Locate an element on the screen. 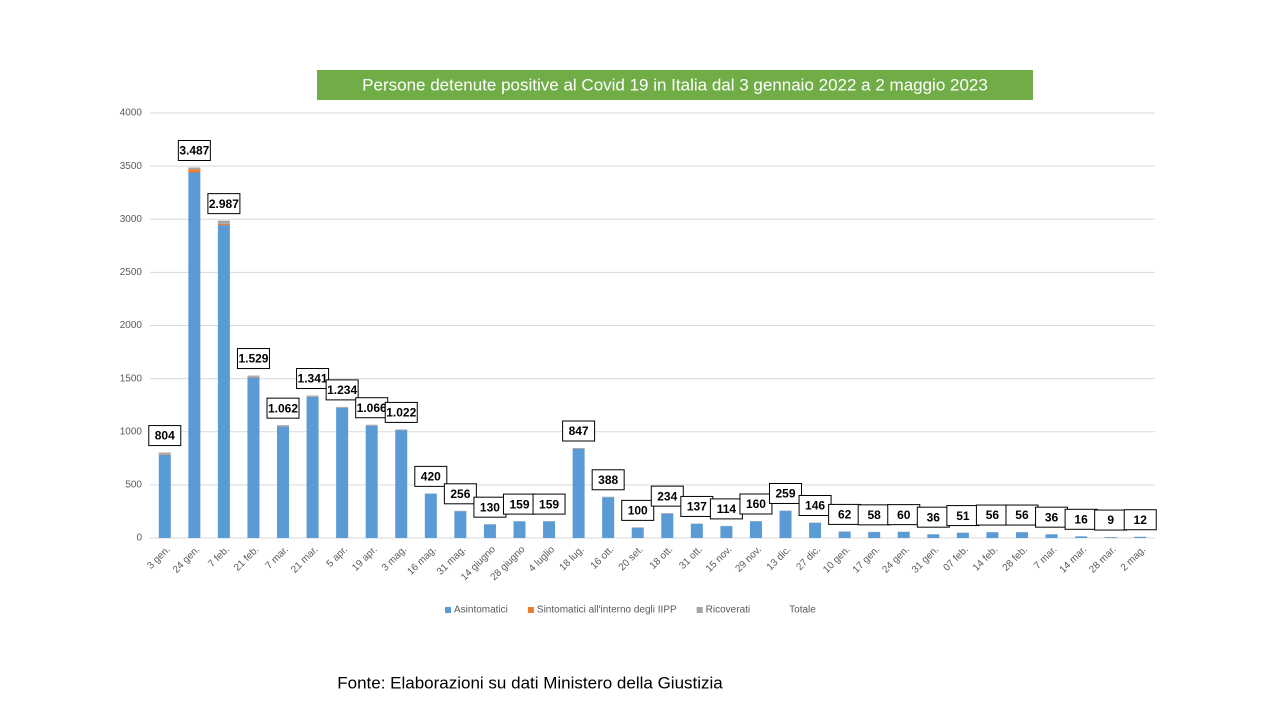  y-tick-label: 3000 is located at coordinates (131, 219).